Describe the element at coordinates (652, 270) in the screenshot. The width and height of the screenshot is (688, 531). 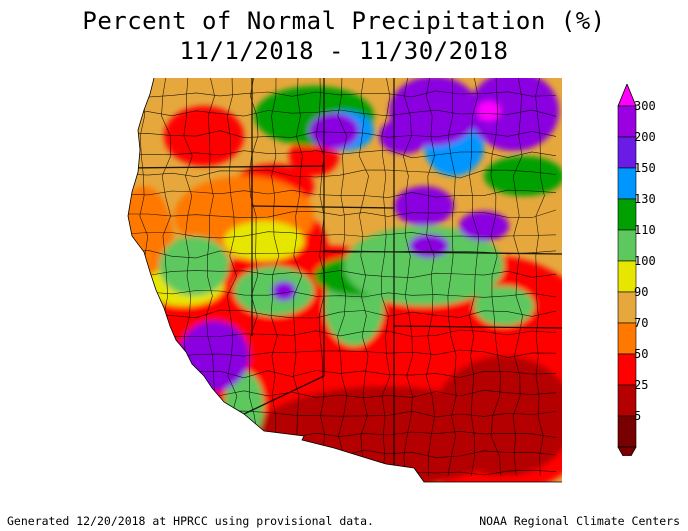
I see `color-legend: 300 200 150 130 110 100 90 70 50 25 5` at that location.